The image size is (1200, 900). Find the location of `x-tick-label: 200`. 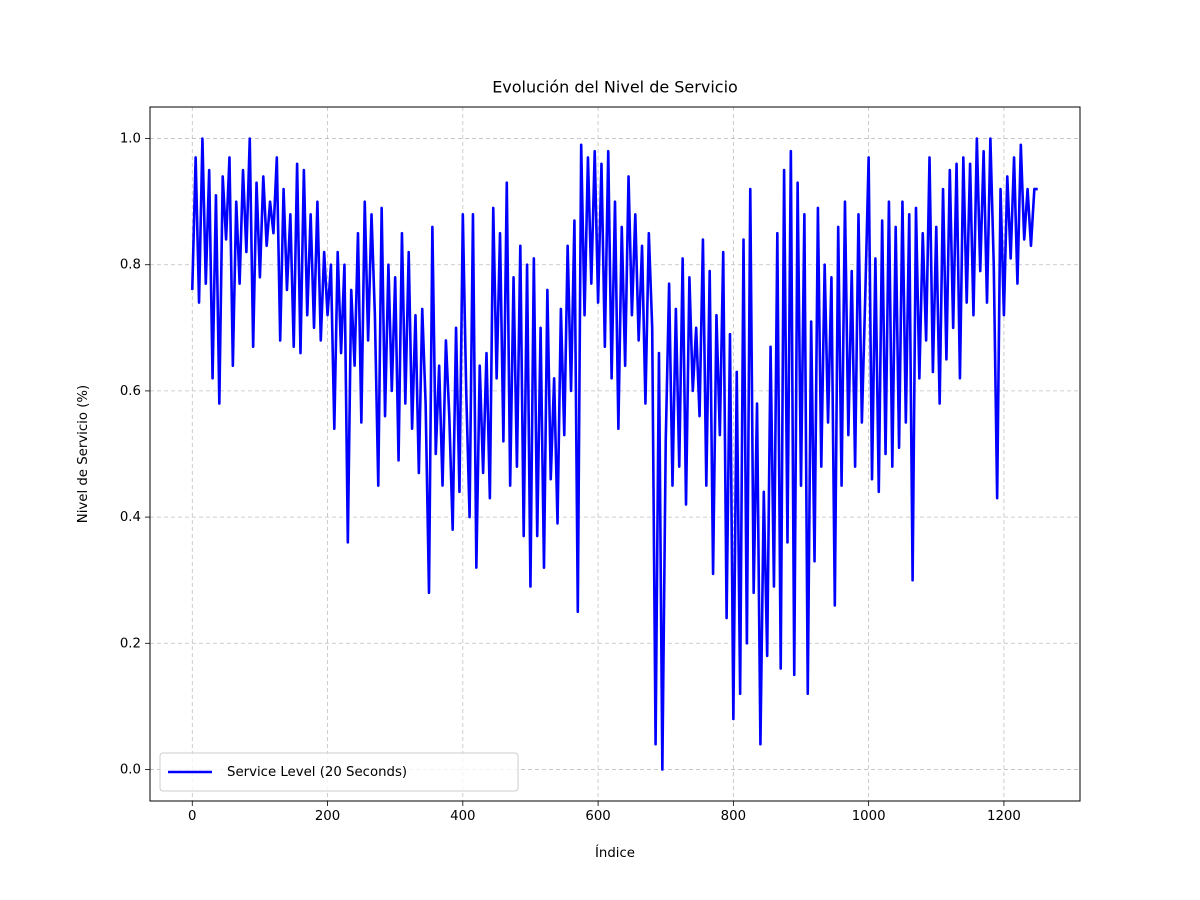

x-tick-label: 200 is located at coordinates (327, 816).